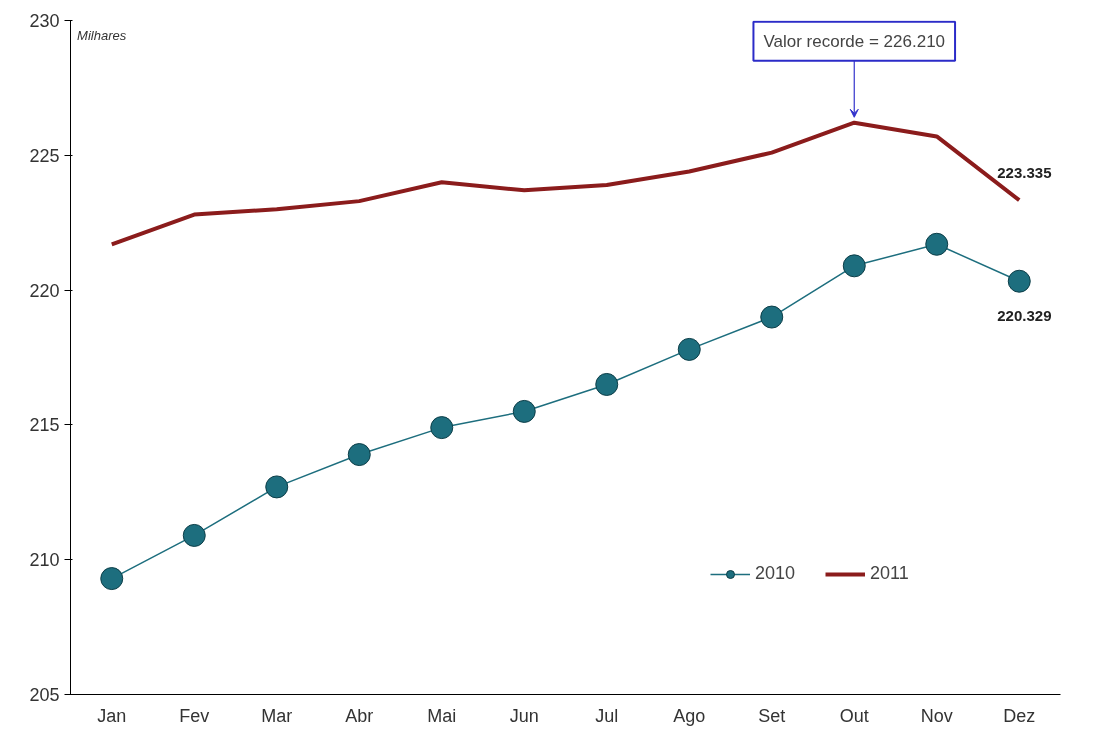 Image resolution: width=1102 pixels, height=738 pixels. Describe the element at coordinates (1024, 173) in the screenshot. I see `data-label: 223.335` at that location.